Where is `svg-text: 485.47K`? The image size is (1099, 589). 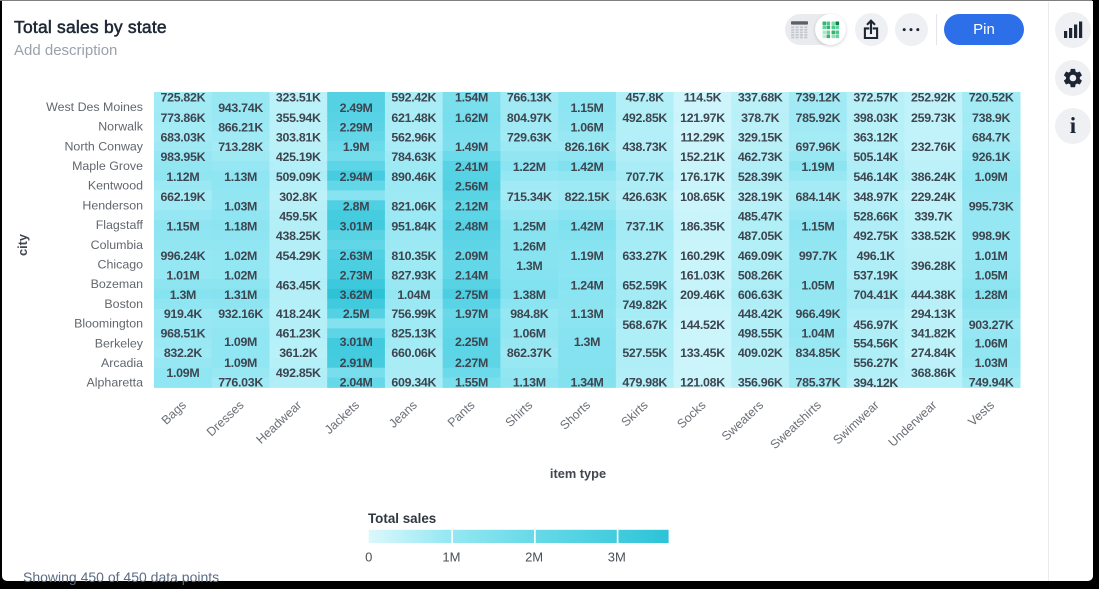 svg-text: 485.47K is located at coordinates (760, 216).